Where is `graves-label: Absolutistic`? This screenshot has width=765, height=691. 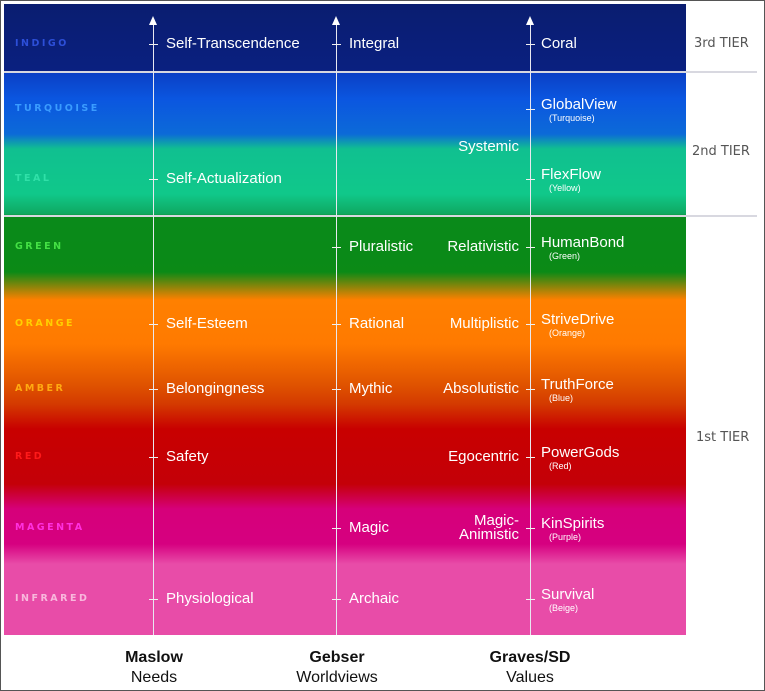
graves-label: Absolutistic is located at coordinates (481, 388).